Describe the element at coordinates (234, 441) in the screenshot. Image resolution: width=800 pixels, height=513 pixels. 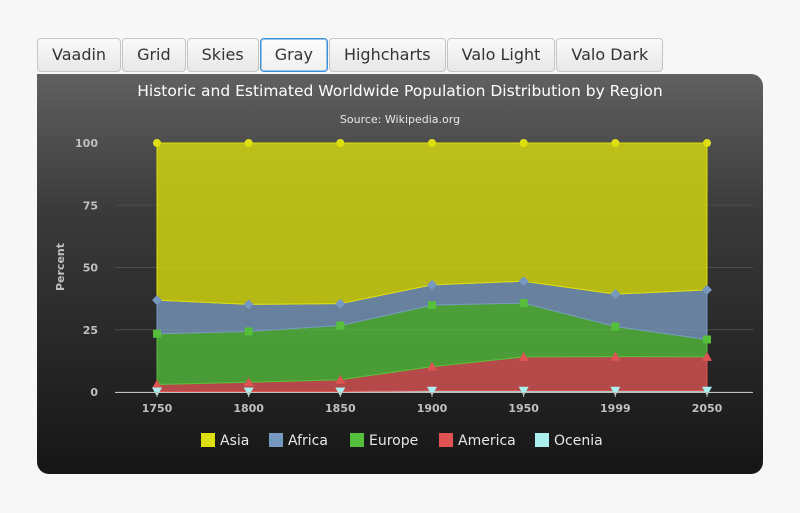
I see `legend-label-asia: Asia` at that location.